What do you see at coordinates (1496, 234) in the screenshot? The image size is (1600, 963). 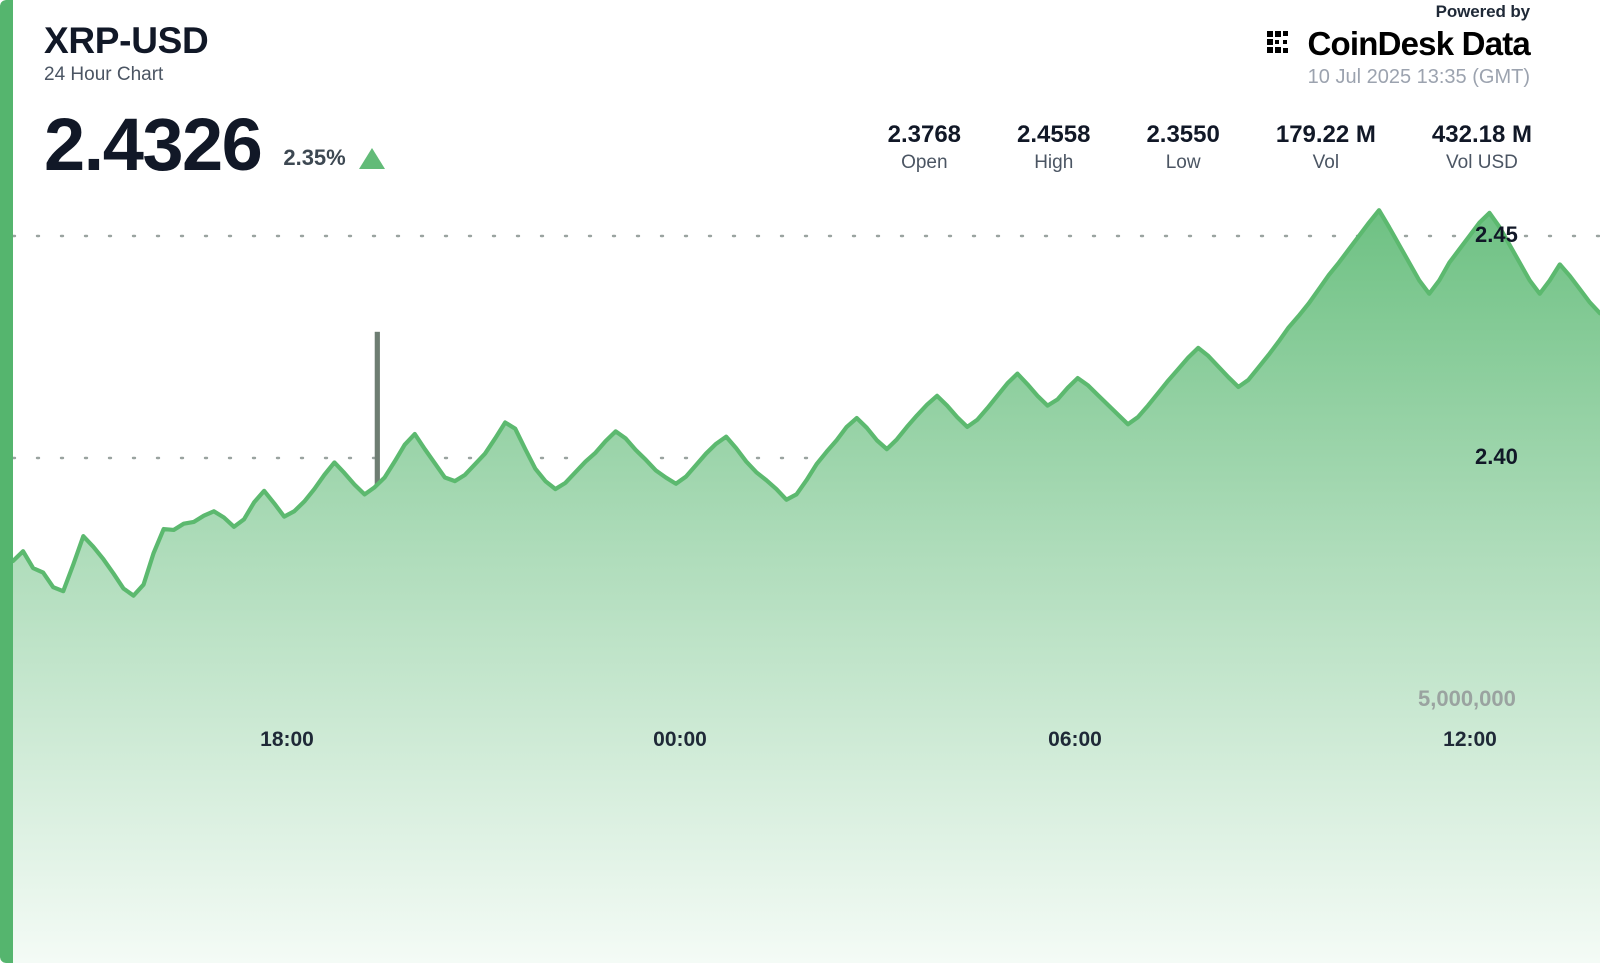 I see `price-axis-tick: 2.45` at bounding box center [1496, 234].